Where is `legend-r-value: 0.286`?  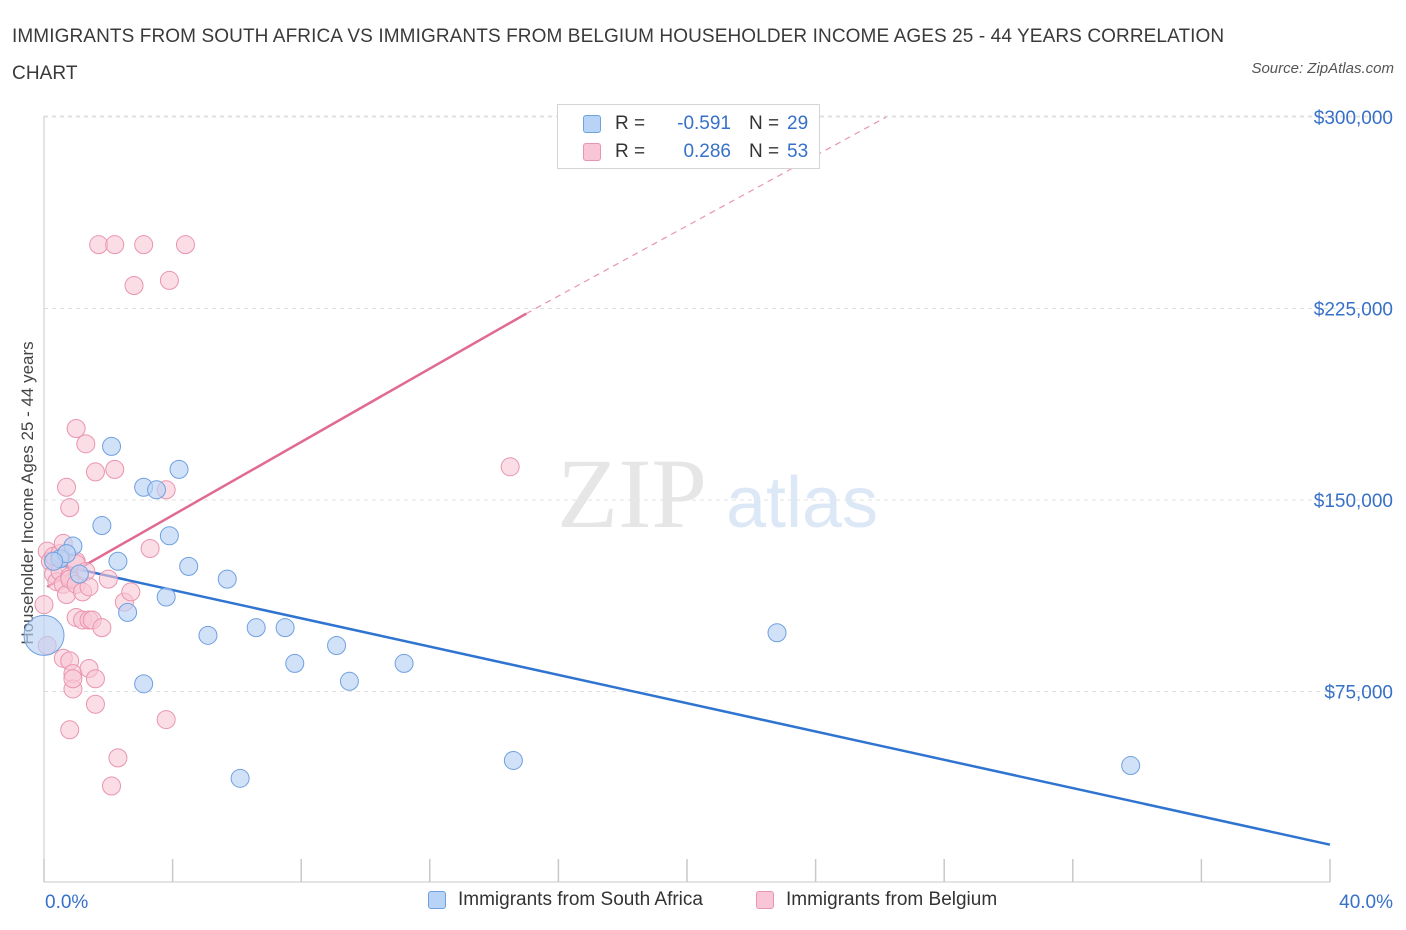
legend-r-value: 0.286 is located at coordinates (707, 151).